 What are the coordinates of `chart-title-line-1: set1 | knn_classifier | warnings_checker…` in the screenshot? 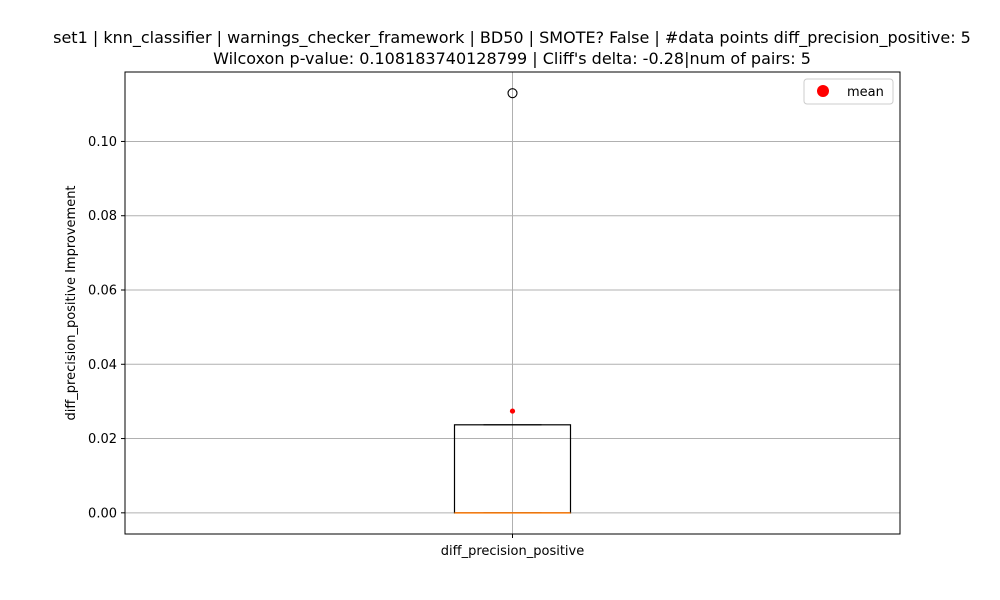 It's located at (512, 38).